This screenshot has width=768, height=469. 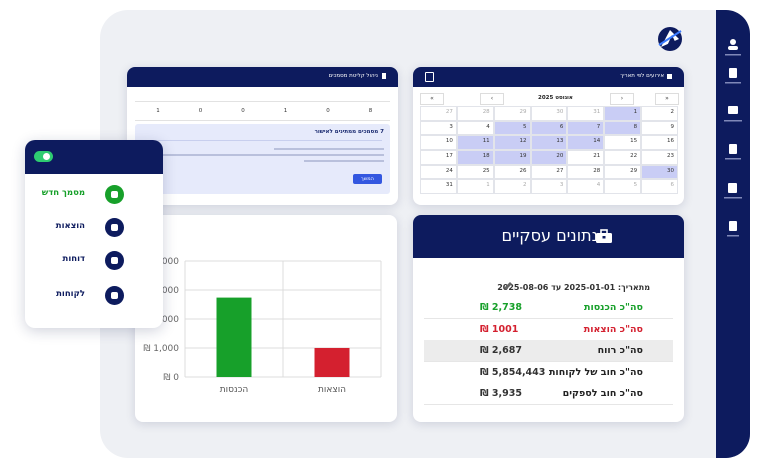 I want to click on row-value: ₪ 5,854,443, so click(x=513, y=372).